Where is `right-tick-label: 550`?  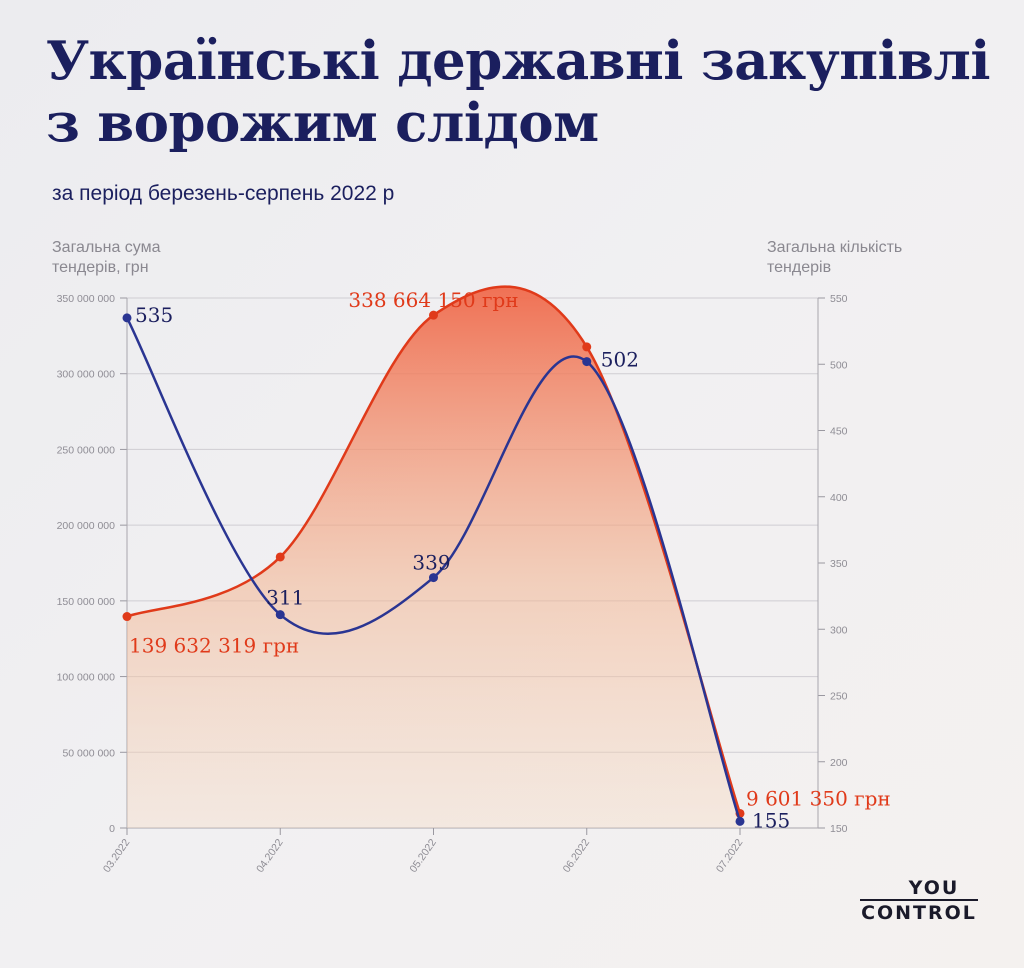 right-tick-label: 550 is located at coordinates (839, 299).